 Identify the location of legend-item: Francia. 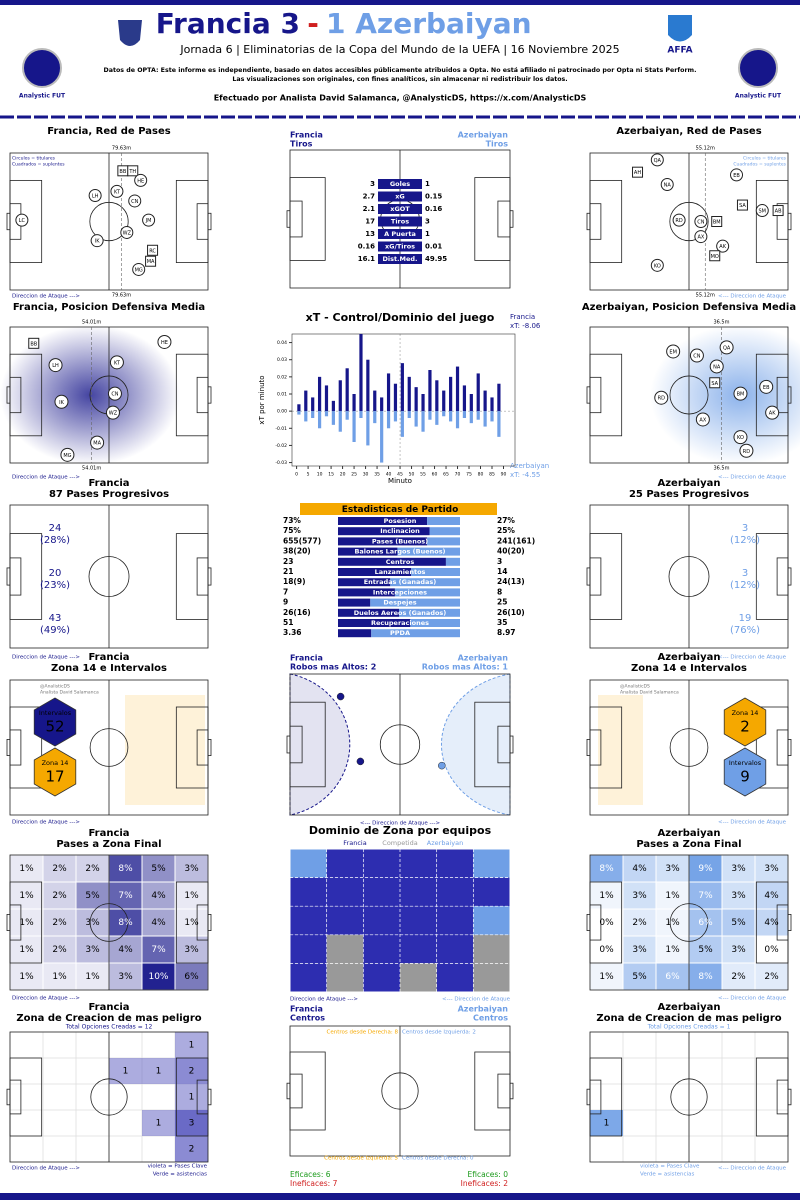
(354, 843).